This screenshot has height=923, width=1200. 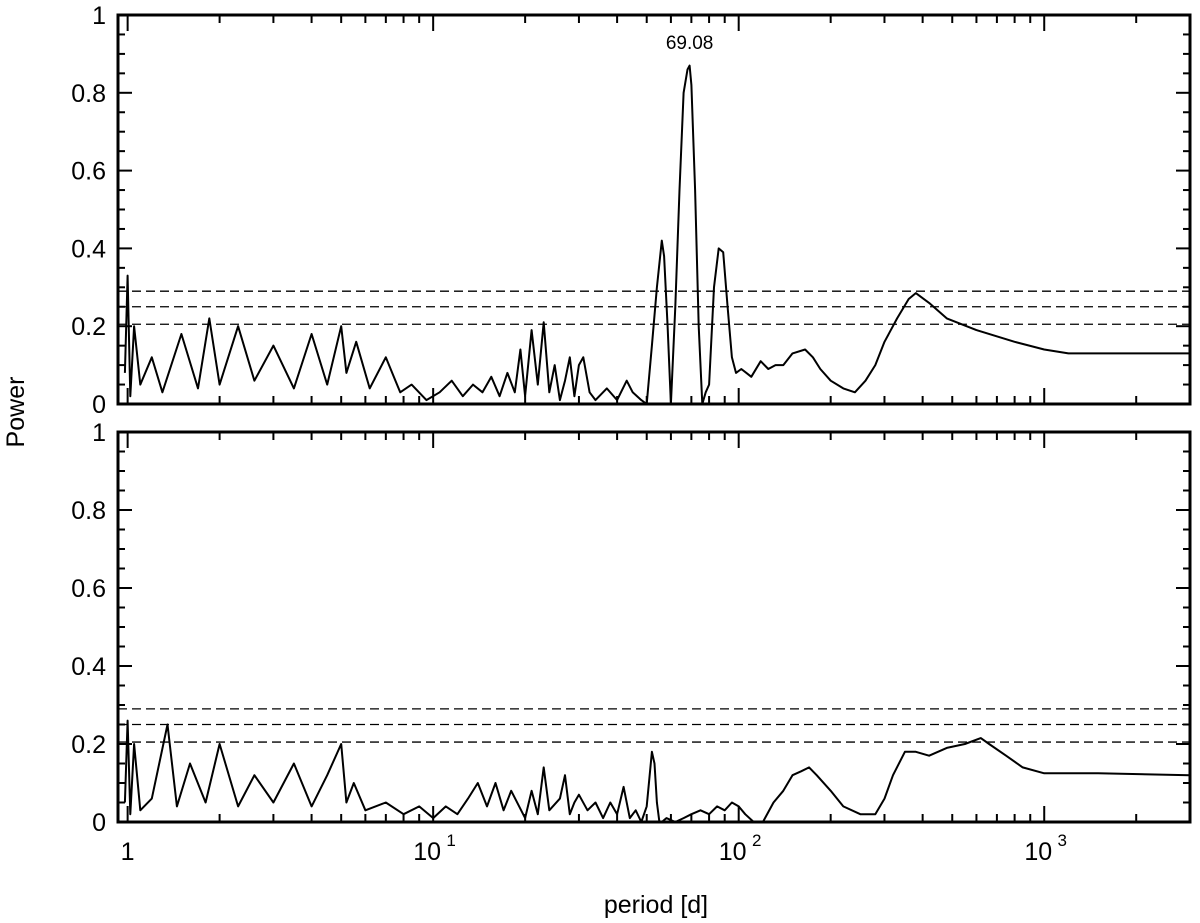 I want to click on peak-annotation: 69.08, so click(x=690, y=43).